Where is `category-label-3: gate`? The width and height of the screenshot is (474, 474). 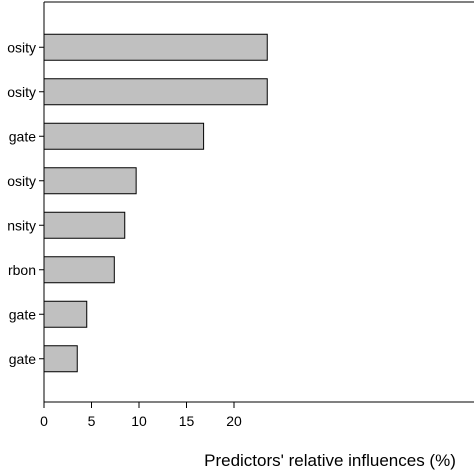 category-label-3: gate is located at coordinates (22, 136).